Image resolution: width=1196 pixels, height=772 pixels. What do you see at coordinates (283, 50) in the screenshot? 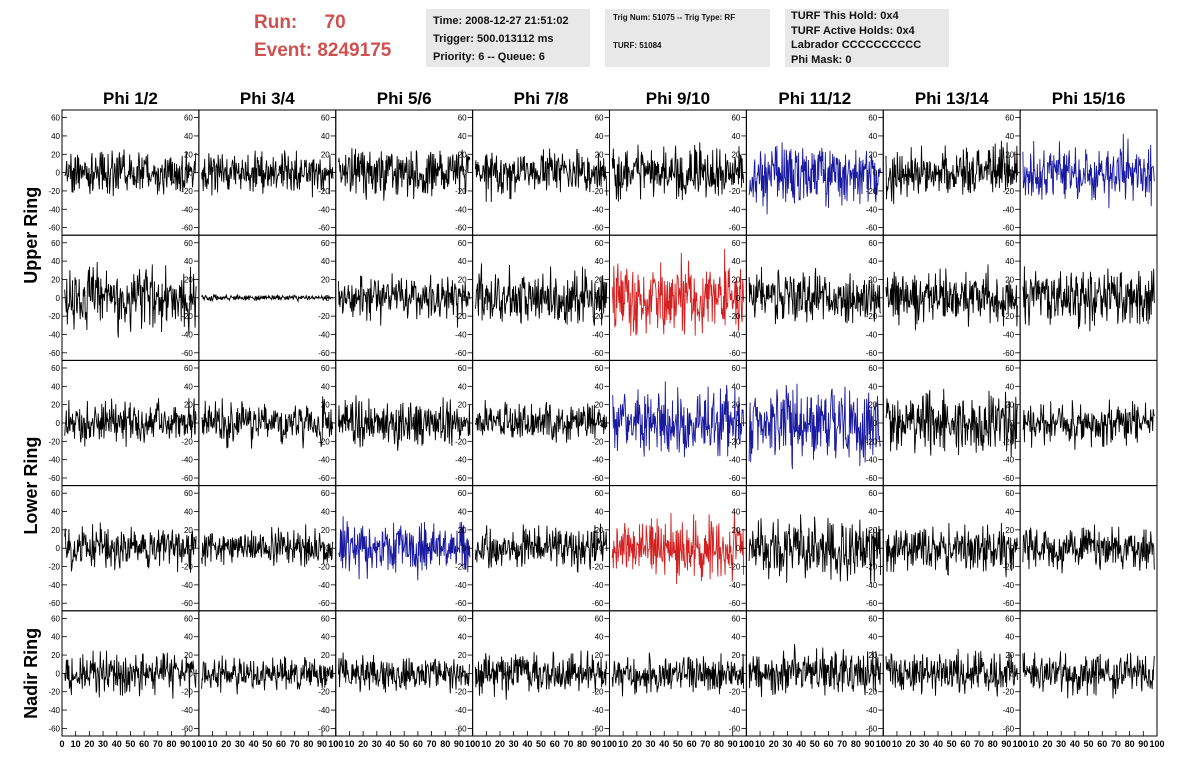
I see `event-label: Event:` at bounding box center [283, 50].